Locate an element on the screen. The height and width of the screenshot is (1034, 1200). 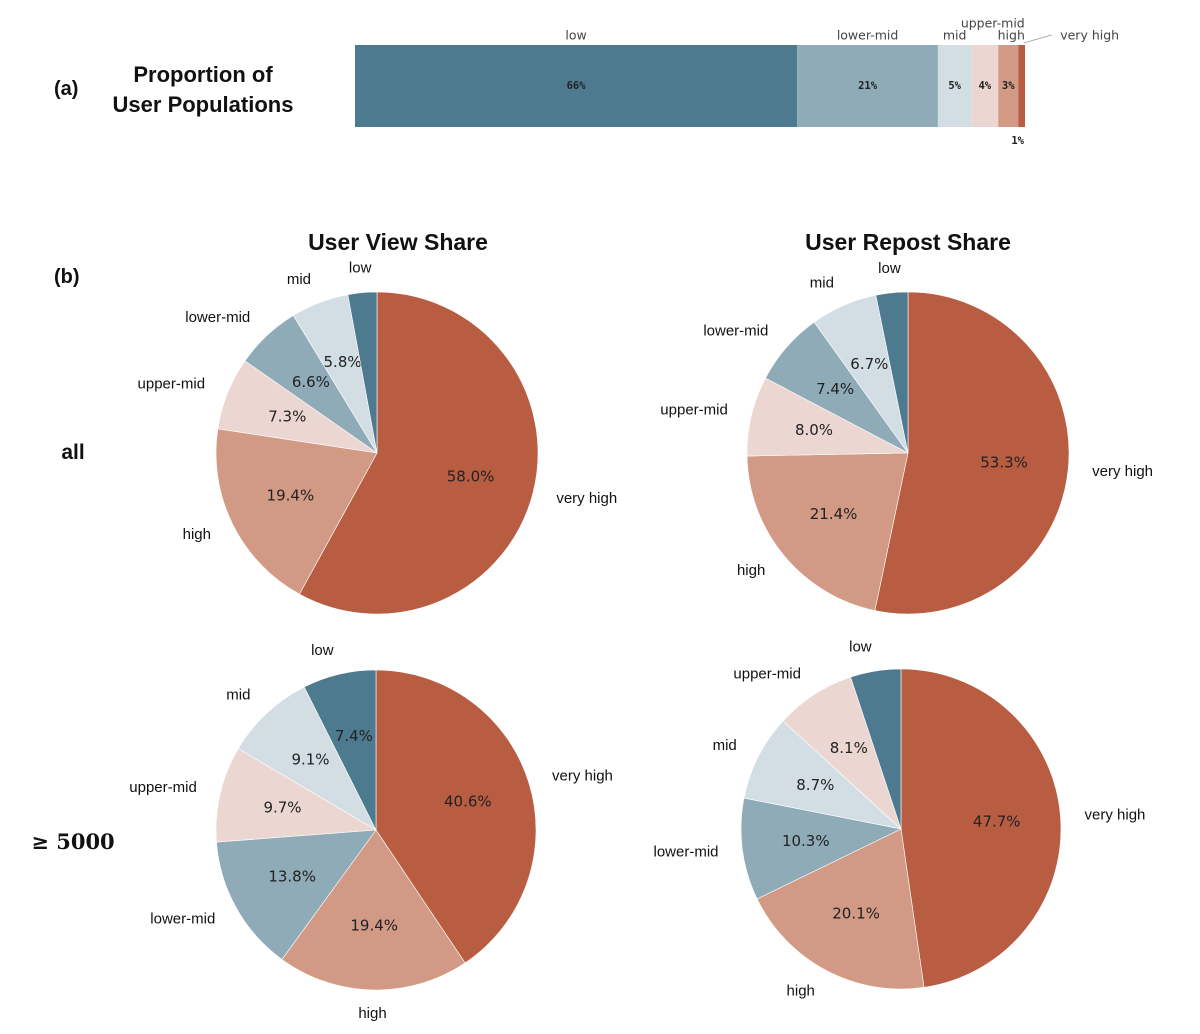
pie-value-label-lower-mid: 7.4% is located at coordinates (835, 389).